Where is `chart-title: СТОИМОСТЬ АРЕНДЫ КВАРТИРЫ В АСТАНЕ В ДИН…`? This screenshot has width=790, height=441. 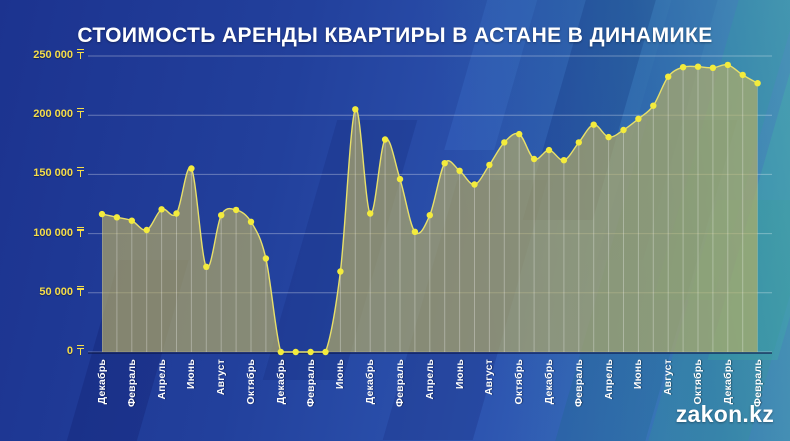
chart-title: СТОИМОСТЬ АРЕНДЫ КВАРТИРЫ В АСТАНЕ В ДИН… is located at coordinates (395, 36).